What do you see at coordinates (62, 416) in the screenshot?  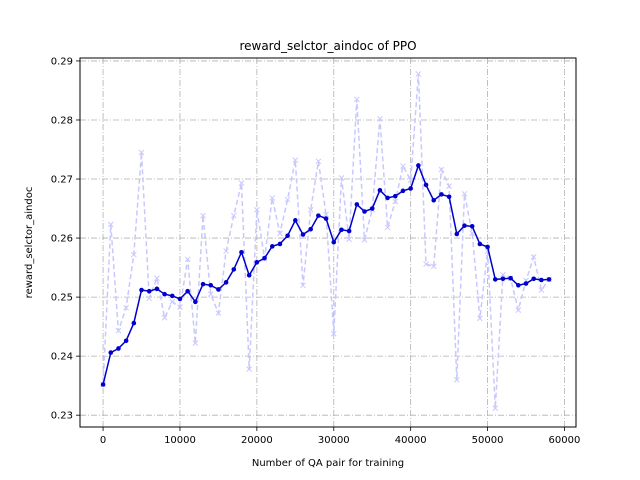 I see `y-tick-label: 0.23` at bounding box center [62, 416].